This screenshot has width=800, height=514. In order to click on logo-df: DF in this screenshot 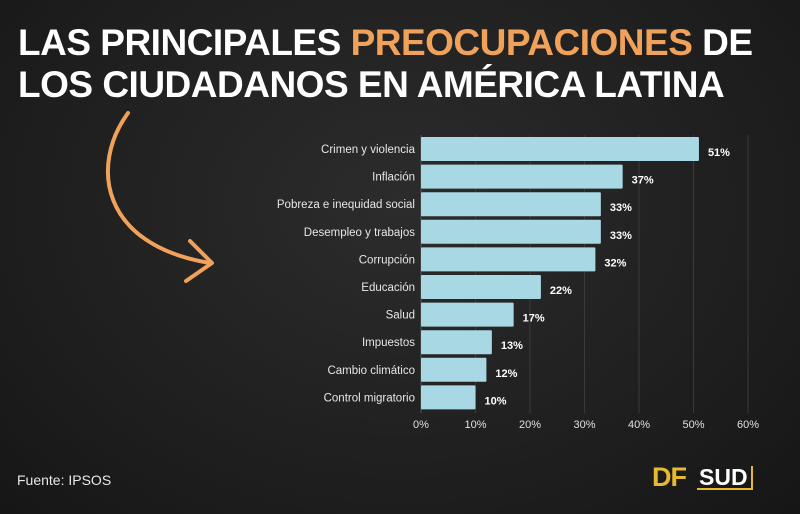, I will do `click(669, 477)`.